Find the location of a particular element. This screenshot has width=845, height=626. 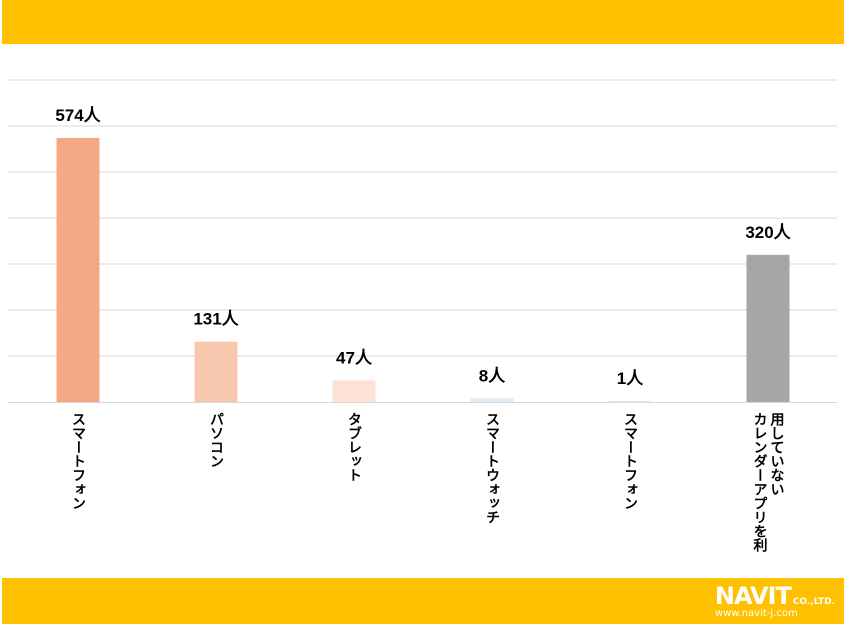

data-label: 320人 is located at coordinates (768, 232).